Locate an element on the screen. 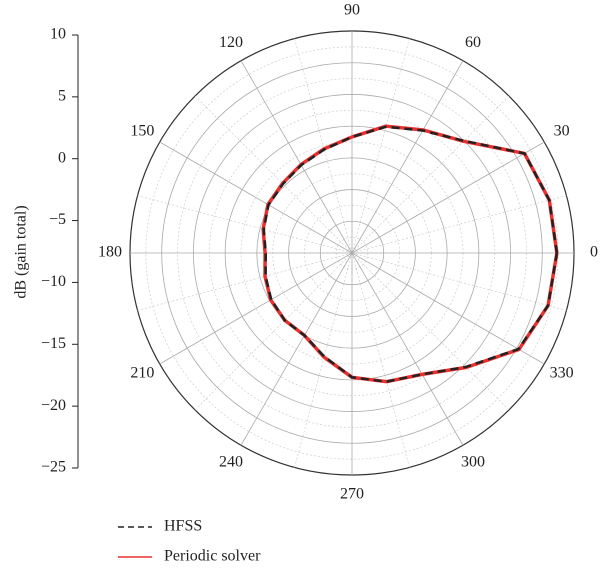  y-tick-label: −10 is located at coordinates (53, 281).